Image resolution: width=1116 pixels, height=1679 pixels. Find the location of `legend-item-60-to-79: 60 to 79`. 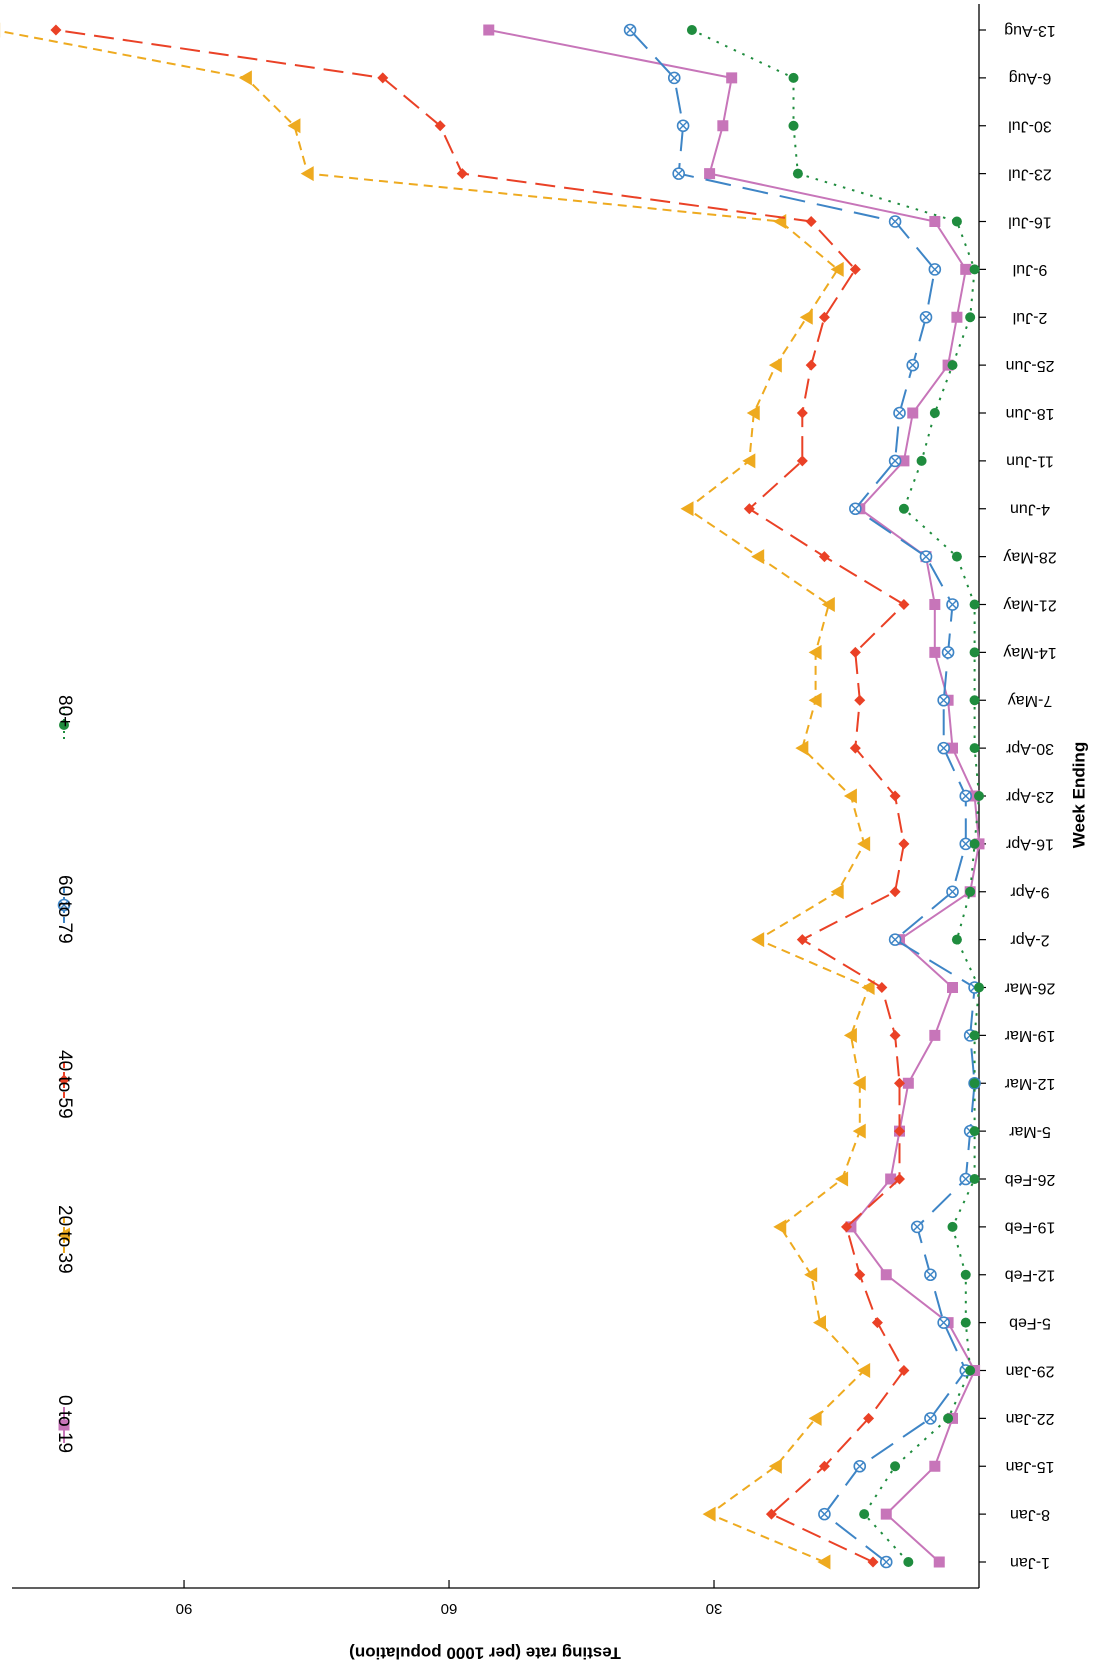

legend-item-60-to-79: 60 to 79 is located at coordinates (64, 909).